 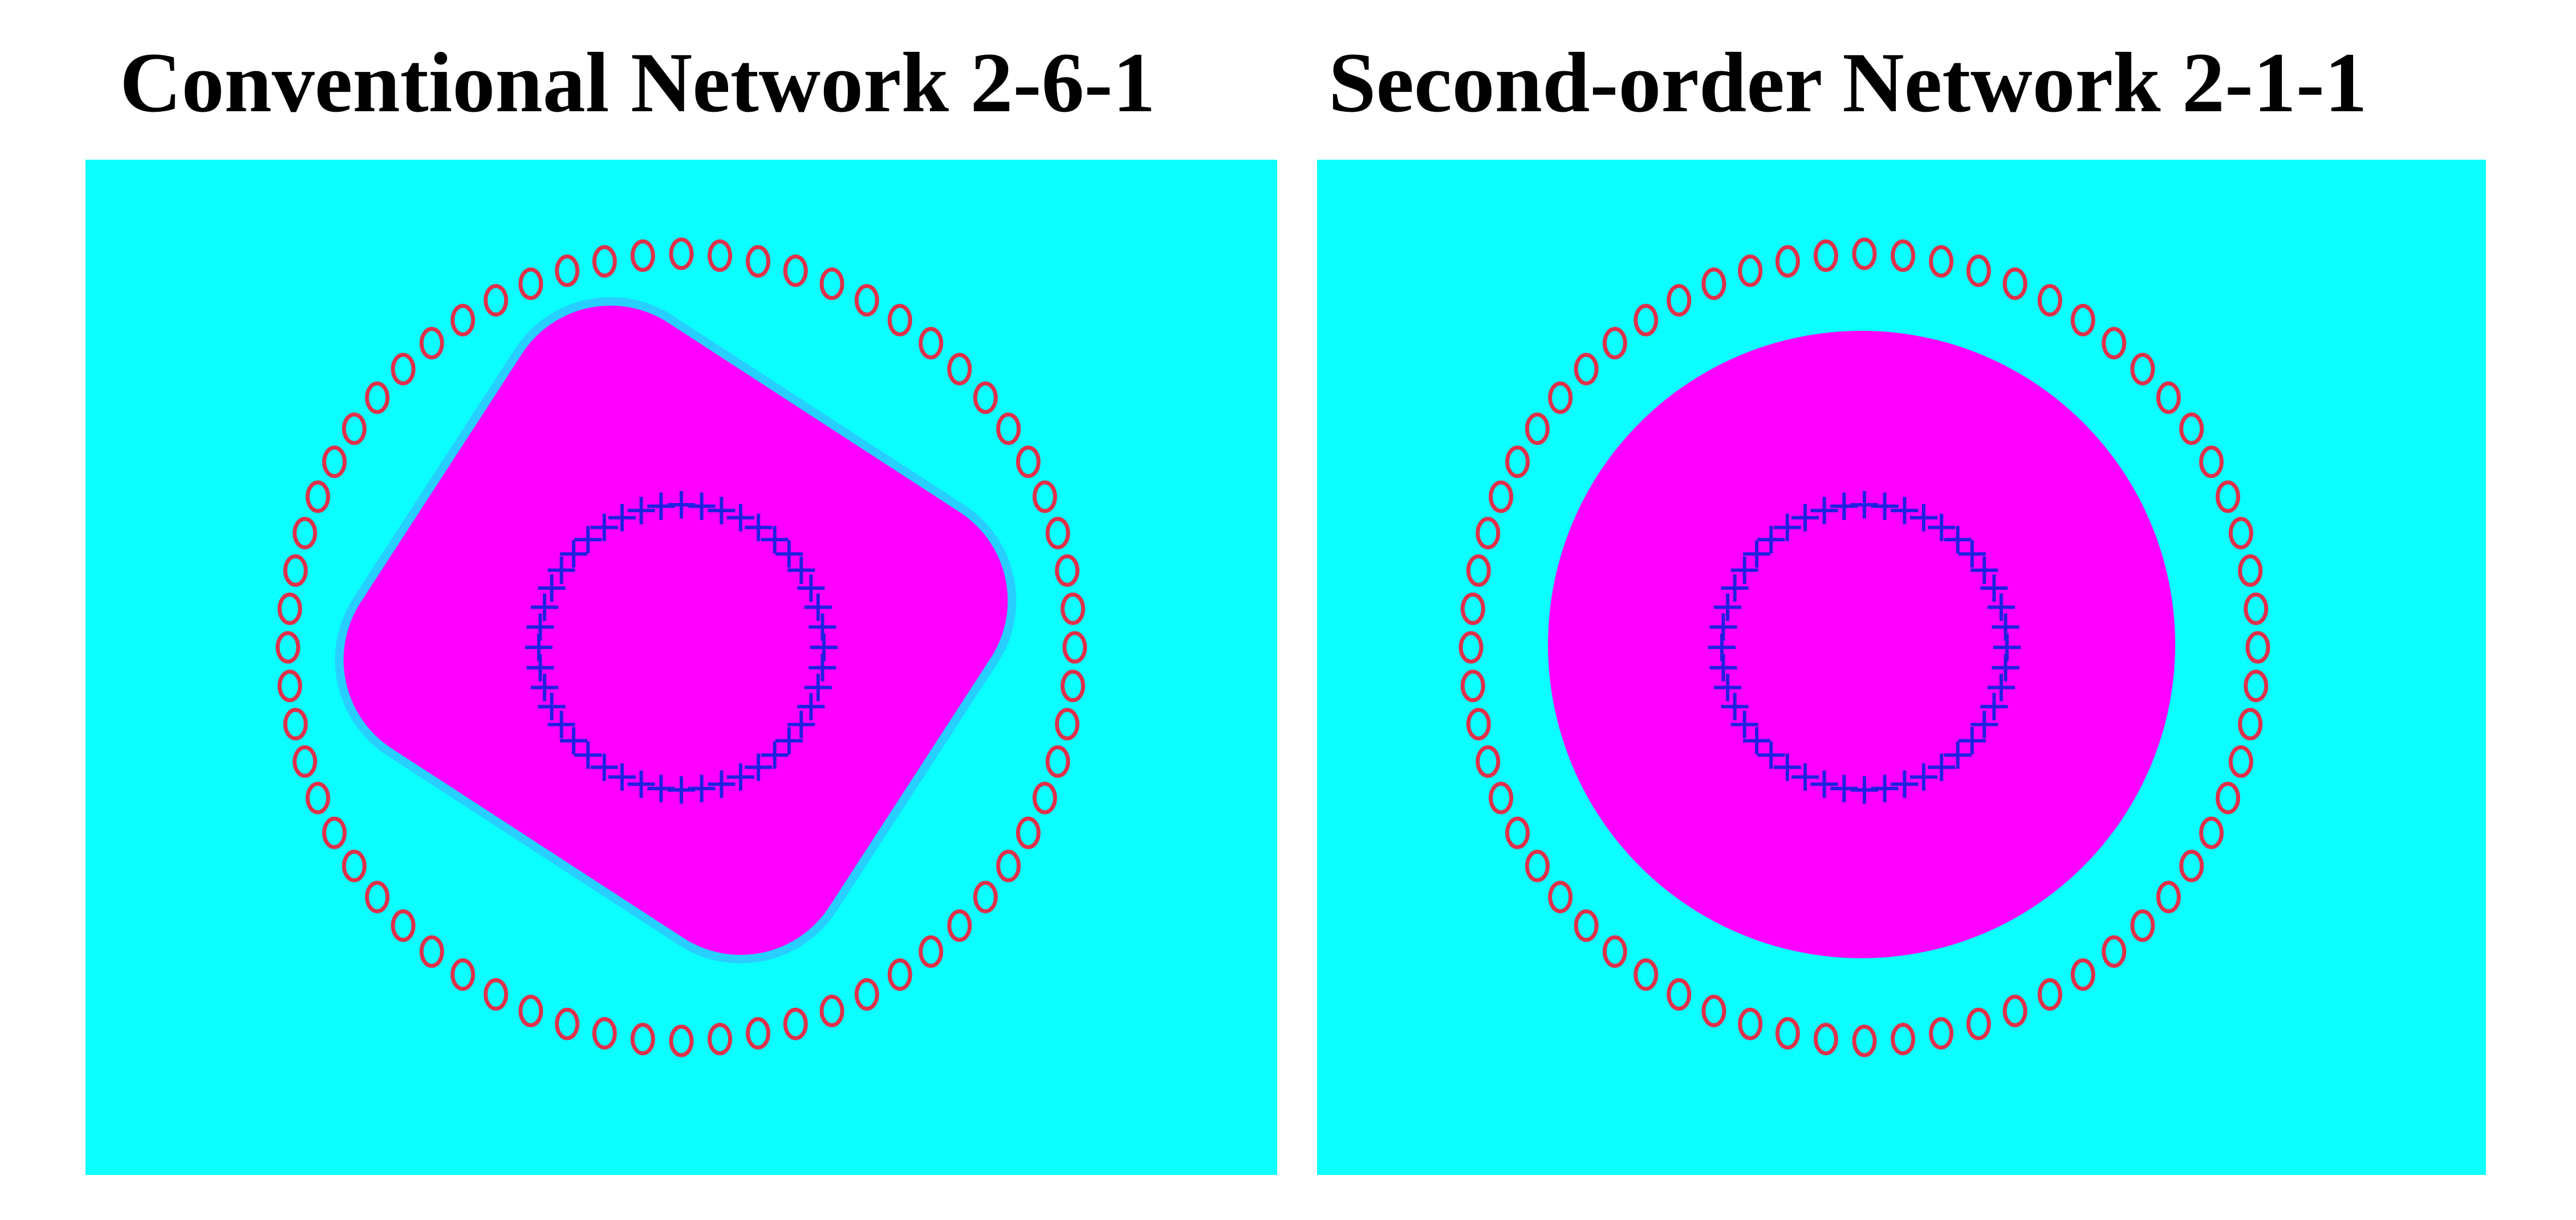 What do you see at coordinates (1847, 82) in the screenshot?
I see `right-panel-title: Second-order Network 2-1-1` at bounding box center [1847, 82].